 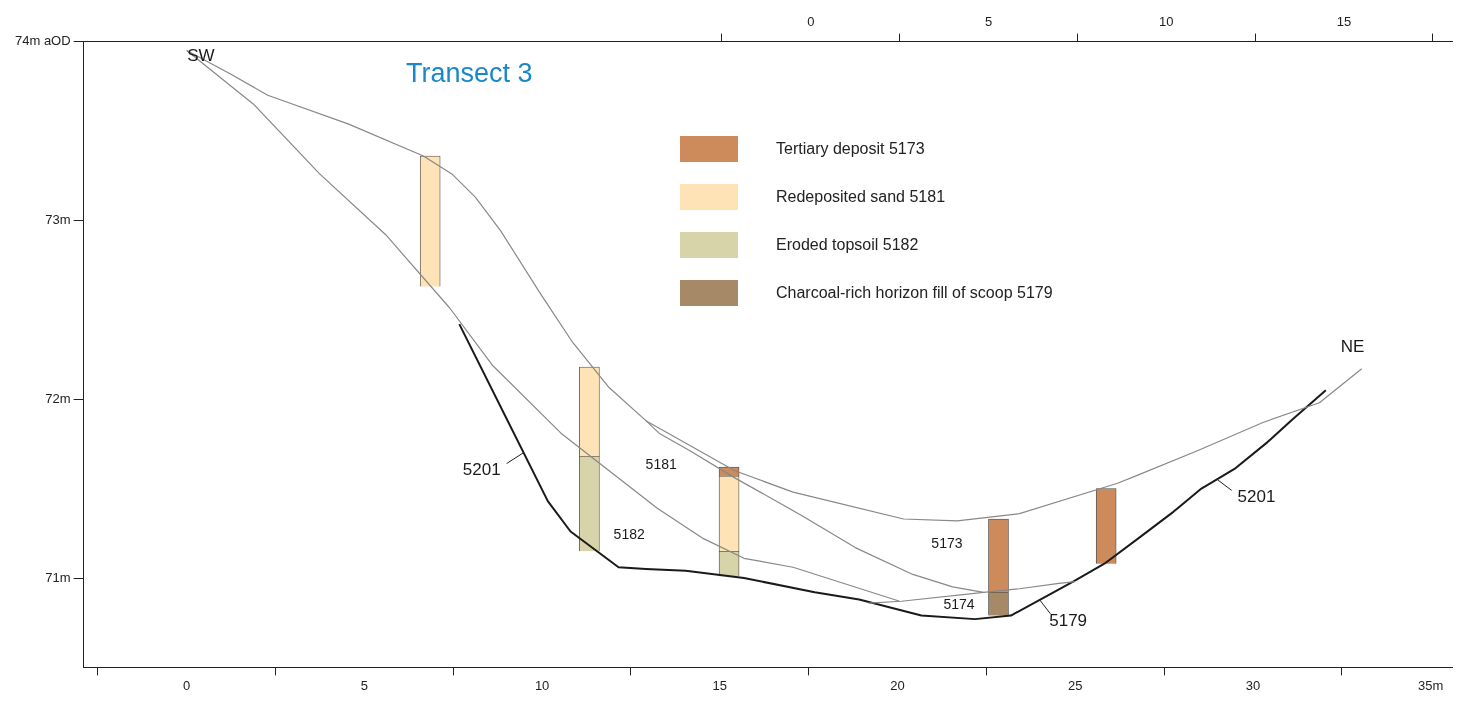 What do you see at coordinates (58, 577) in the screenshot?
I see `y-tick-label: 71m` at bounding box center [58, 577].